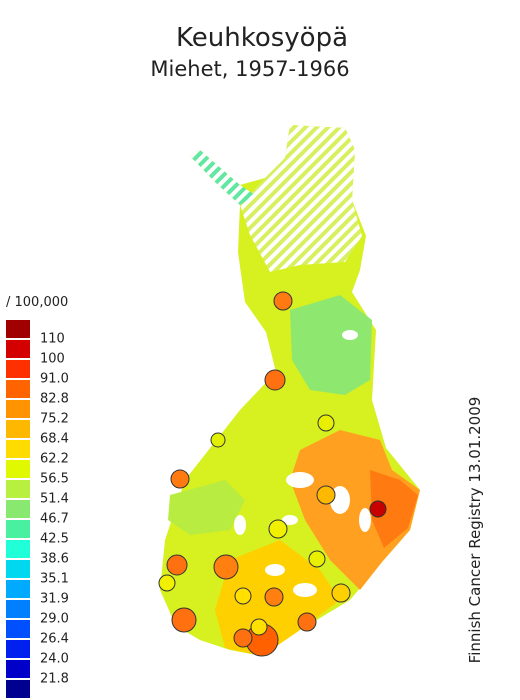 The height and width of the screenshot is (700, 520). I want to click on central-north-region, so click(331, 345).